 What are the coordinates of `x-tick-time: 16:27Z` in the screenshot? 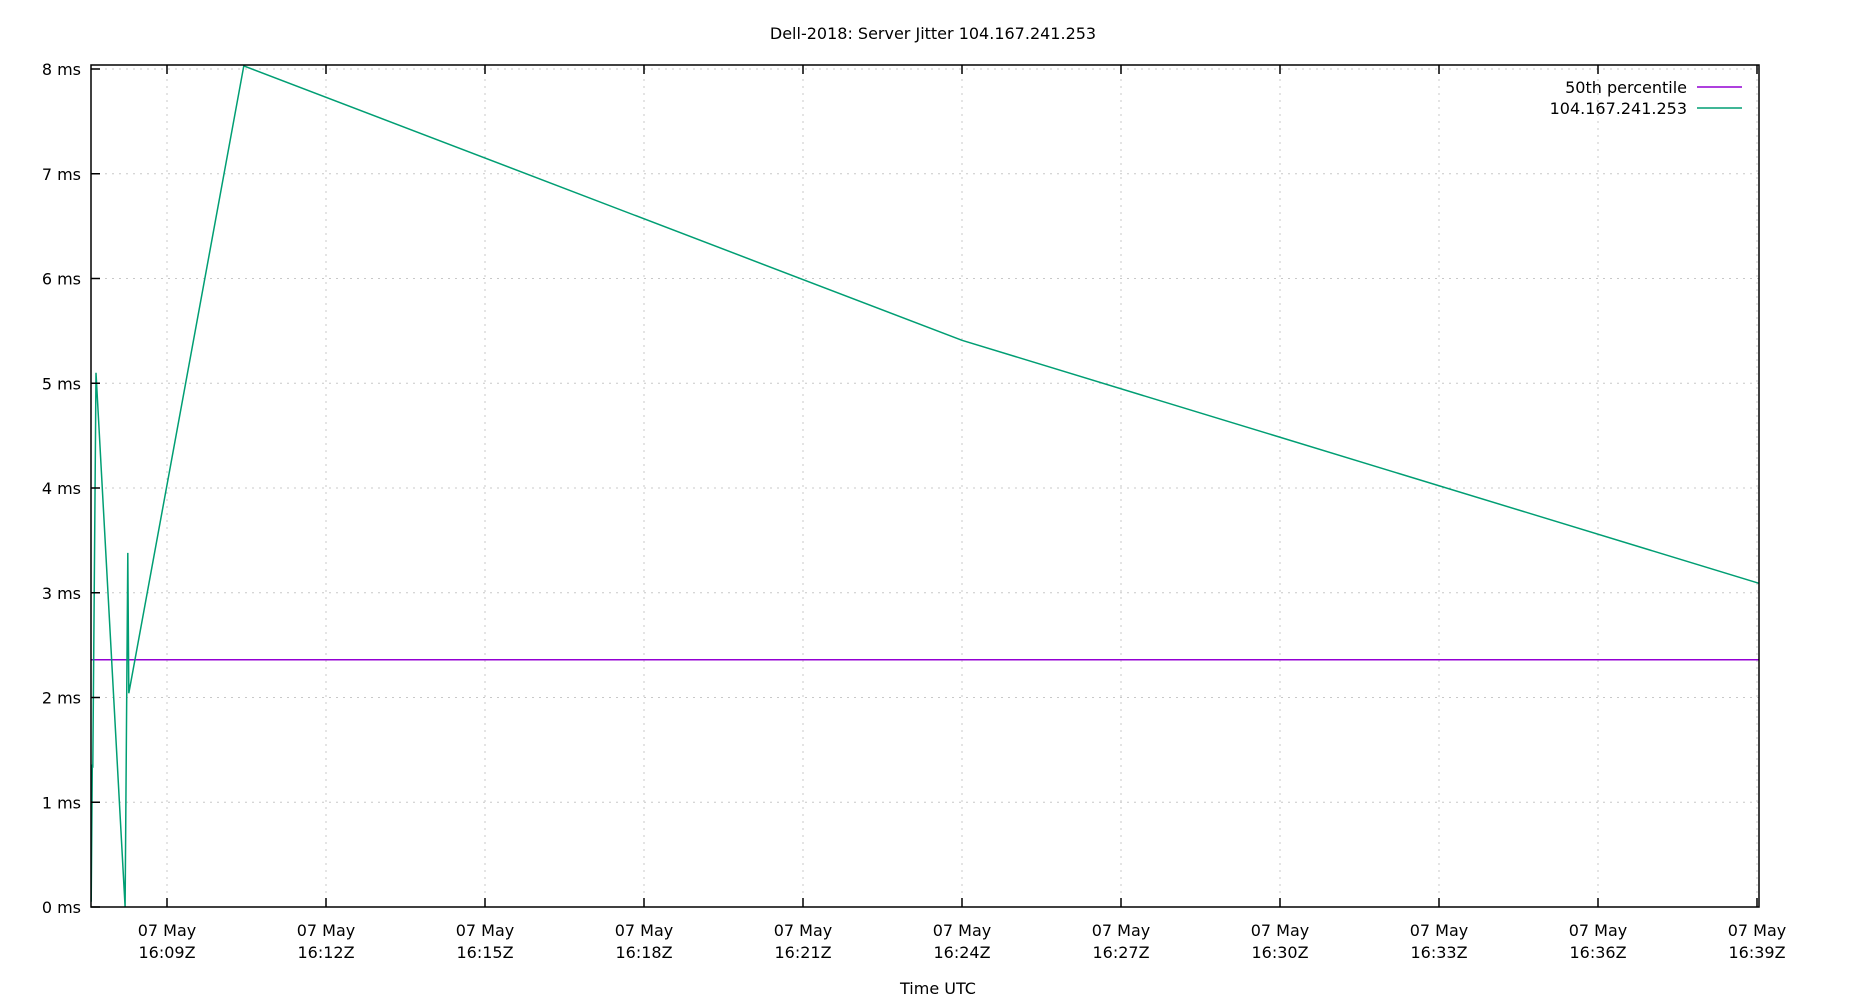 It's located at (1120, 952).